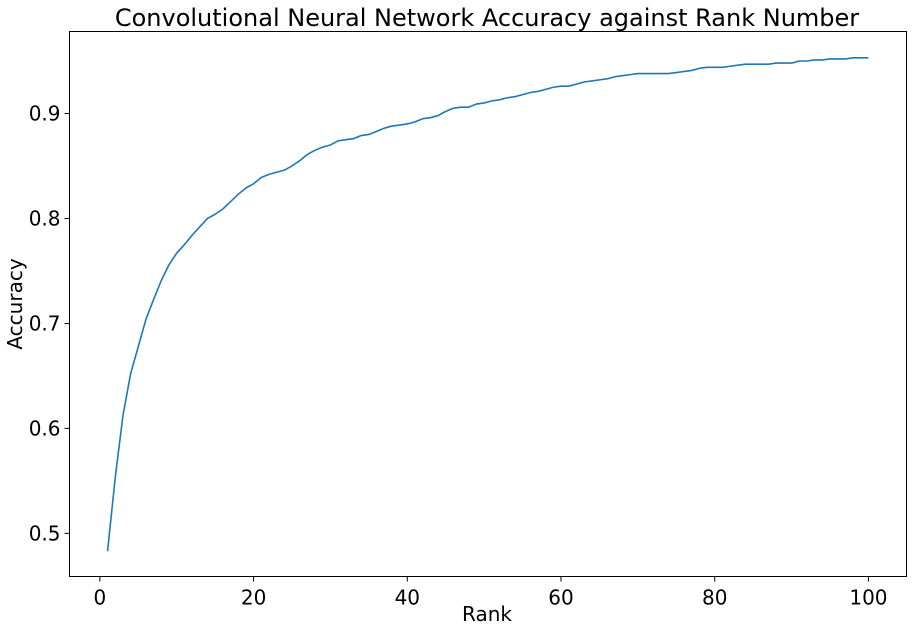  I want to click on x-tick-label: 40, so click(407, 598).